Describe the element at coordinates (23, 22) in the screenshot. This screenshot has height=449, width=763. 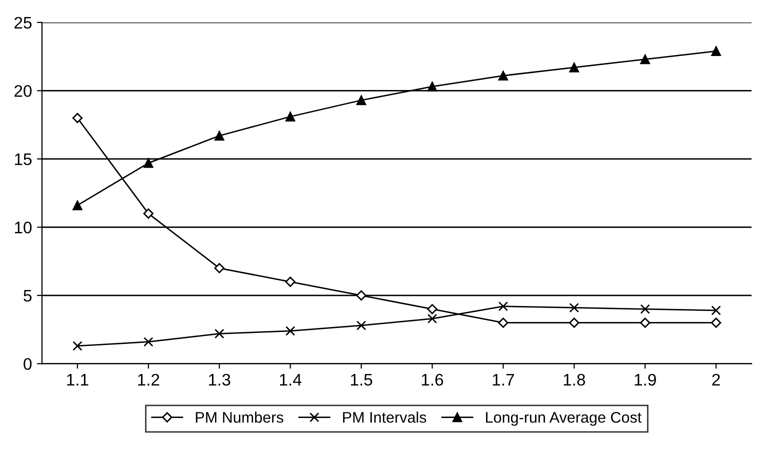
I see `y-tick-label: 25` at that location.